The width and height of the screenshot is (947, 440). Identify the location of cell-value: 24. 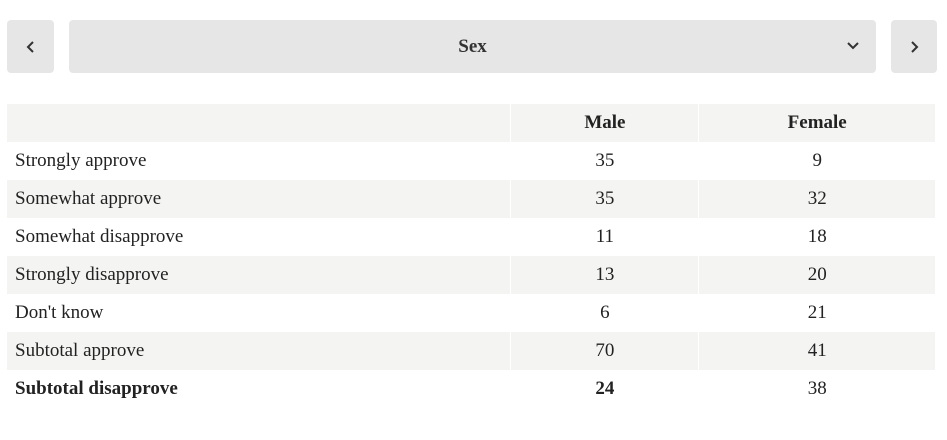
(604, 389).